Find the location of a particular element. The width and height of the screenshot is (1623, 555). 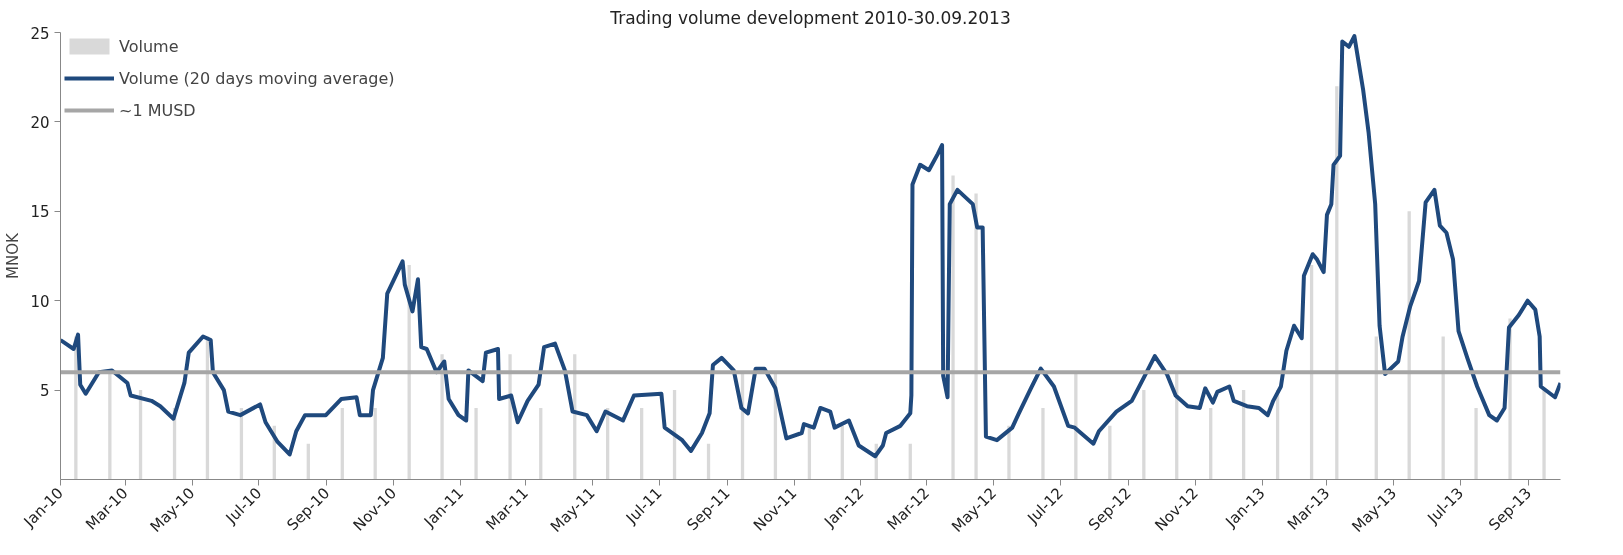

y-tick-label: 25 is located at coordinates (40, 33).